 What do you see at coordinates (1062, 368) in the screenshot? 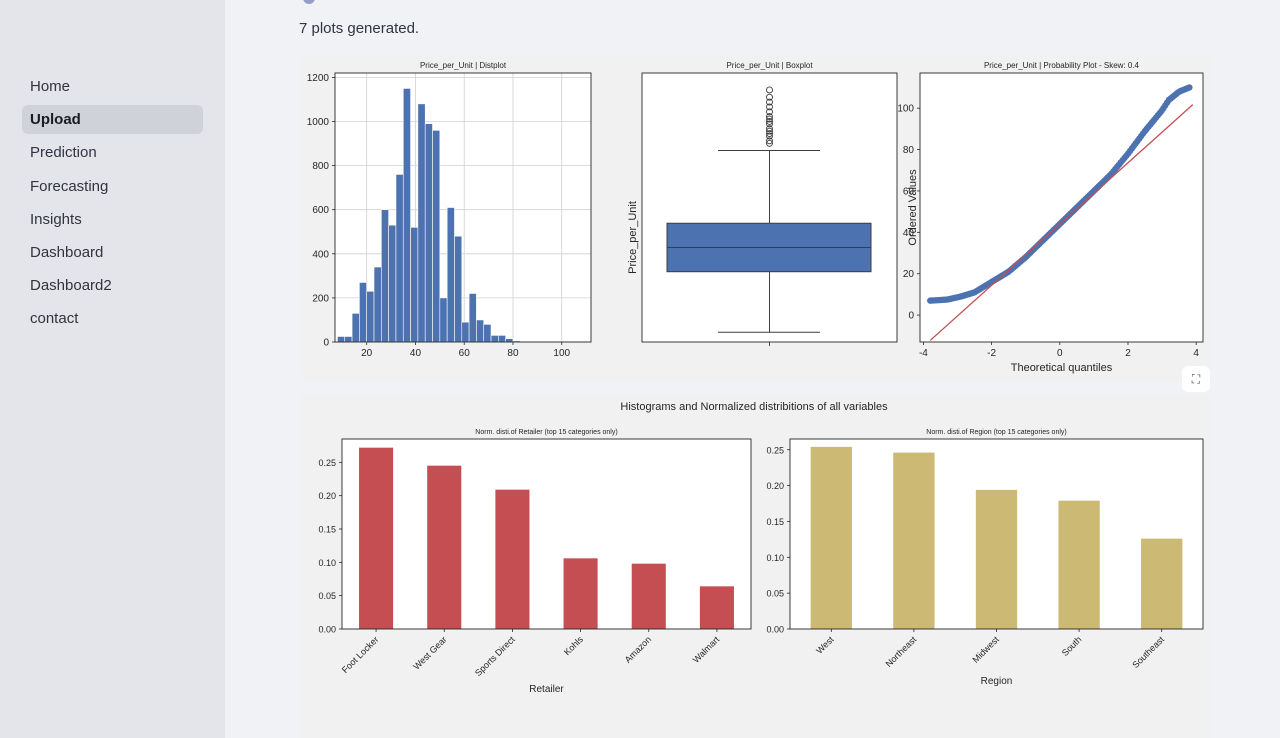
I see `prob-xlabel: Theoretical quantiles` at bounding box center [1062, 368].